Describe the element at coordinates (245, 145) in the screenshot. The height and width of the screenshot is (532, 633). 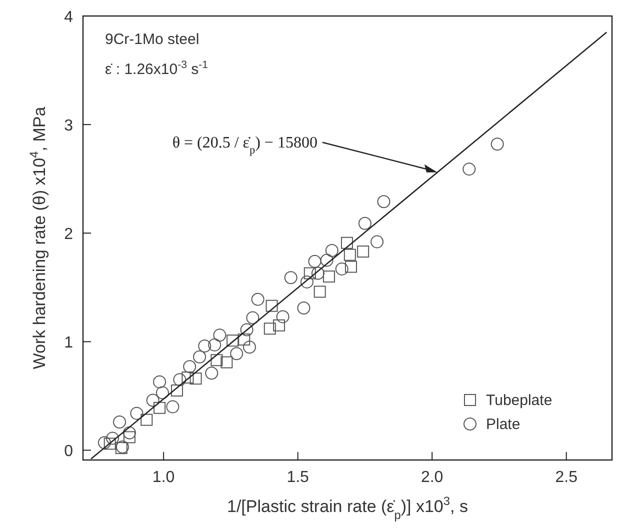
I see `annotation: θ = (20.5 / ε̇$_{p}$) − 15800` at that location.